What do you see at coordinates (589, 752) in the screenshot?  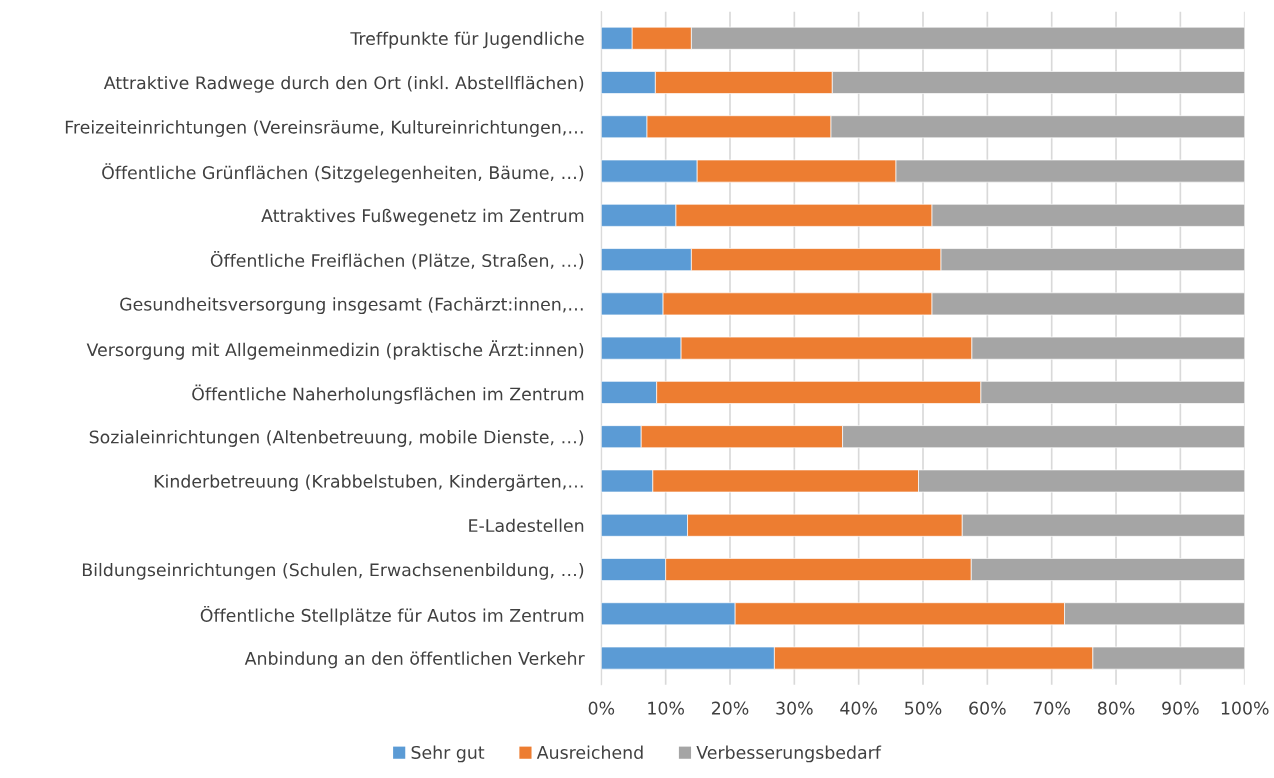 I see `legend-label: Ausreichend` at bounding box center [589, 752].